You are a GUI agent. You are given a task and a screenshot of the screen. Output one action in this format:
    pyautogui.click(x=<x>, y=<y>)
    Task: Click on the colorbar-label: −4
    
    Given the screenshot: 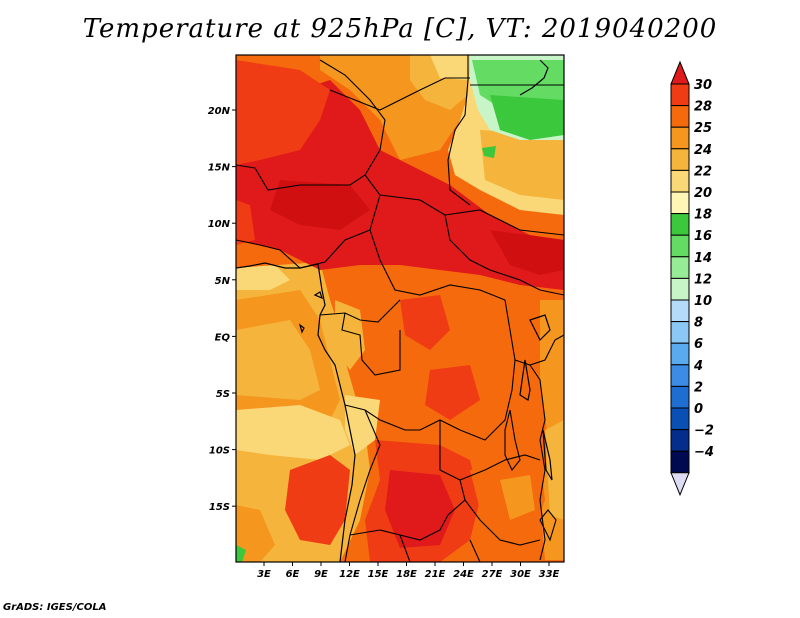 What is the action you would take?
    pyautogui.click(x=704, y=452)
    